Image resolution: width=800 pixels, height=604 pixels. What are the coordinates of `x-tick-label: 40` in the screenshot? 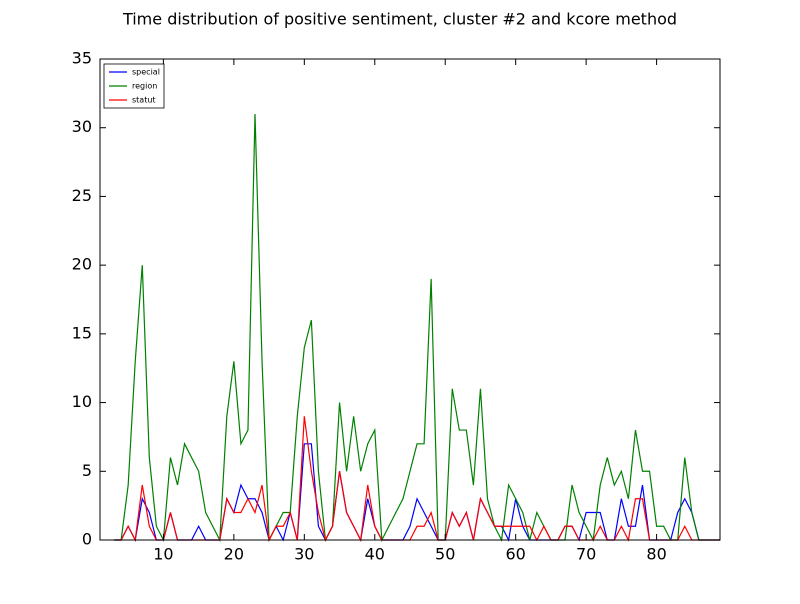 It's located at (375, 554).